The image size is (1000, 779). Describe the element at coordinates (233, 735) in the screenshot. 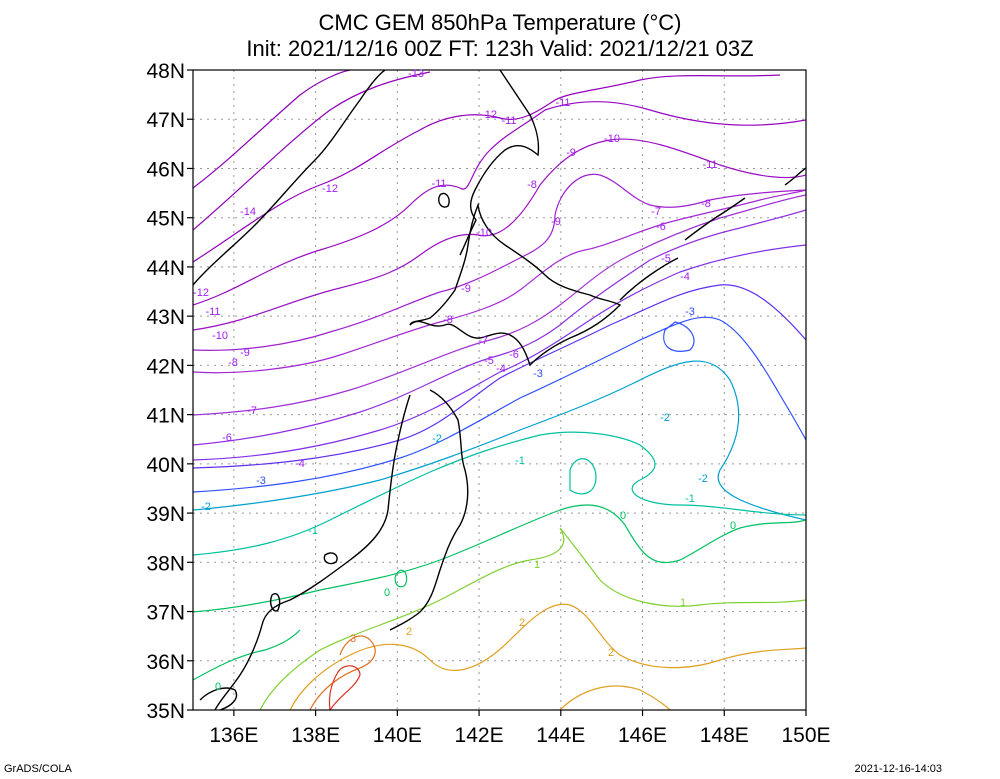

I see `lon-label: 136E` at that location.